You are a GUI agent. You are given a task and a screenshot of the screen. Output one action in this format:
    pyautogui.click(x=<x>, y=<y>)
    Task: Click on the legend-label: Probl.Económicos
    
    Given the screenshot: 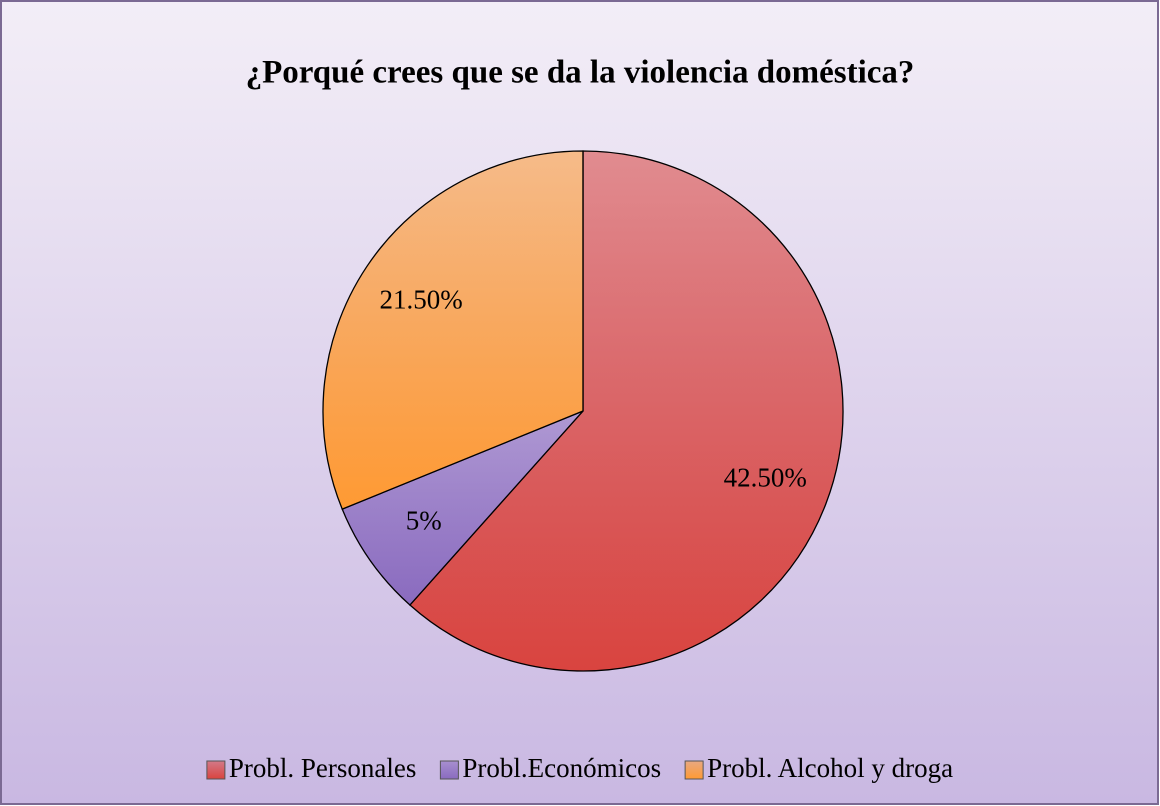 What is the action you would take?
    pyautogui.click(x=561, y=768)
    